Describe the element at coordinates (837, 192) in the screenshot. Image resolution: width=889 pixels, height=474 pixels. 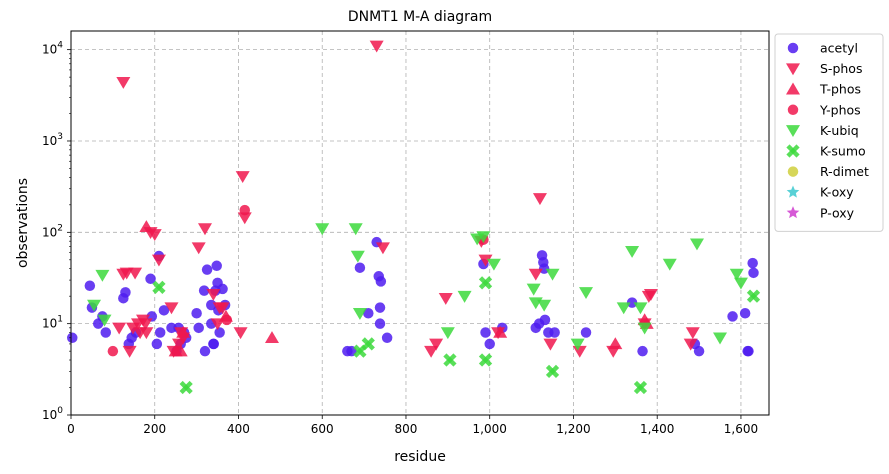
I see `legend-label: K-oxy` at that location.